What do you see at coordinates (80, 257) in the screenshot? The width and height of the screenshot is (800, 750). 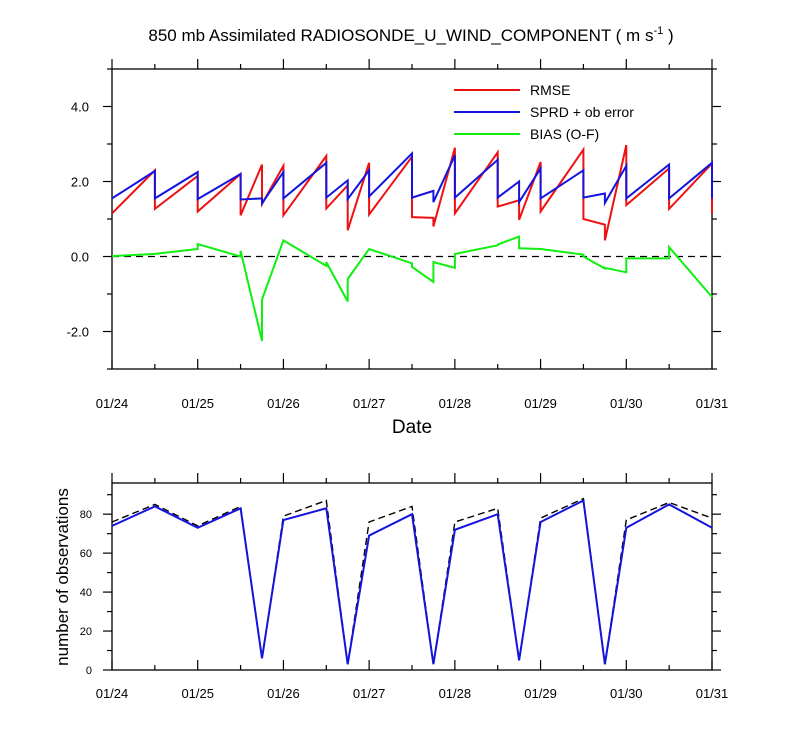 I see `top-y-tick-label: 0.0` at bounding box center [80, 257].